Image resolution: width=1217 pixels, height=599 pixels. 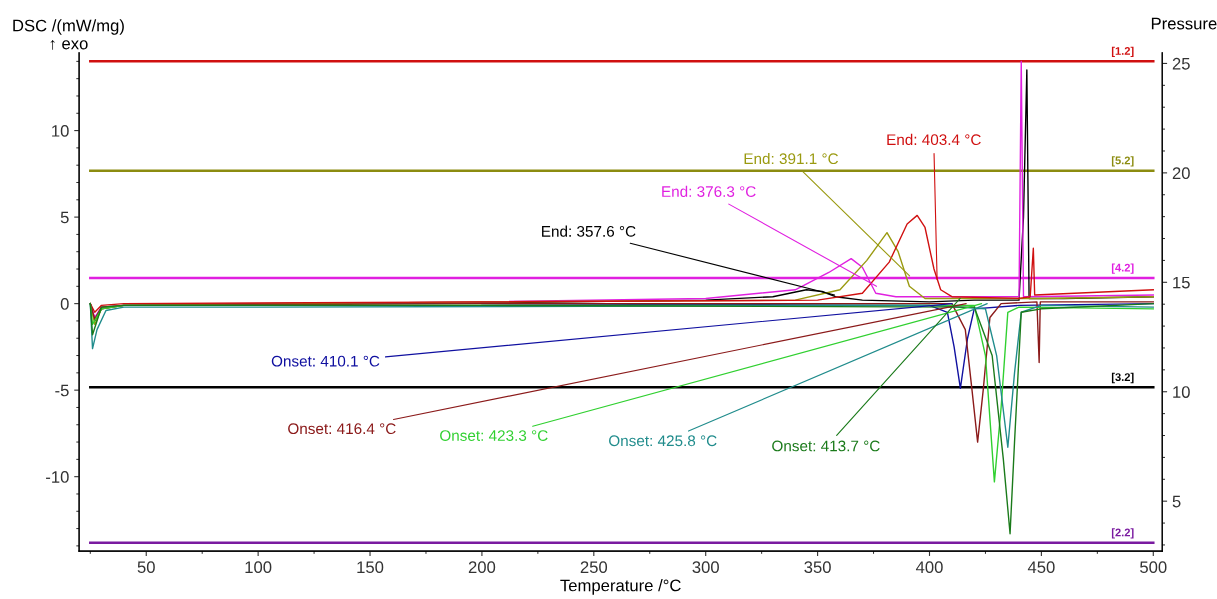 I want to click on y2-tick-label: 5, so click(x=1176, y=501).